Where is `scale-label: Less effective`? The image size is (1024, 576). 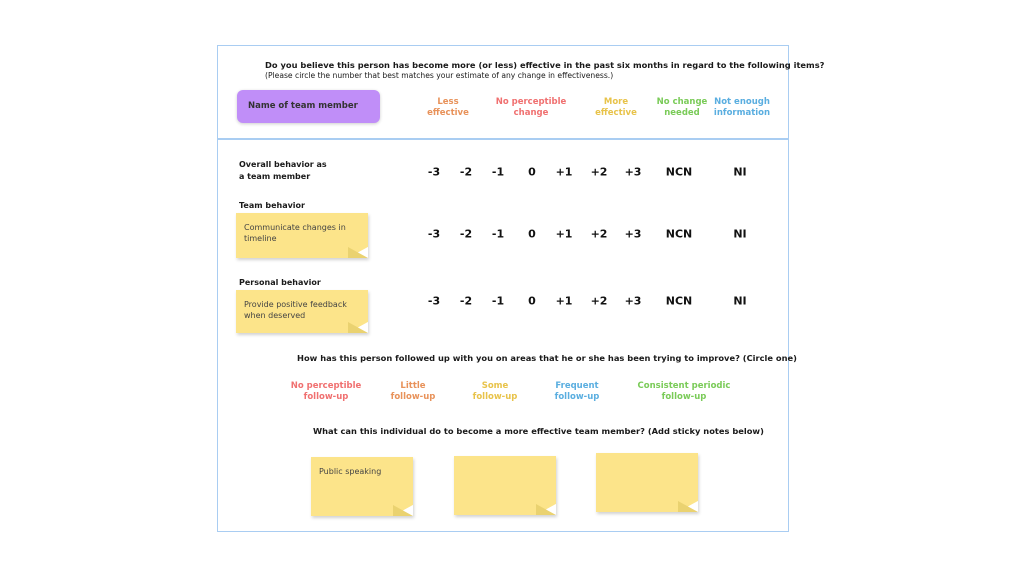 scale-label: Less effective is located at coordinates (448, 107).